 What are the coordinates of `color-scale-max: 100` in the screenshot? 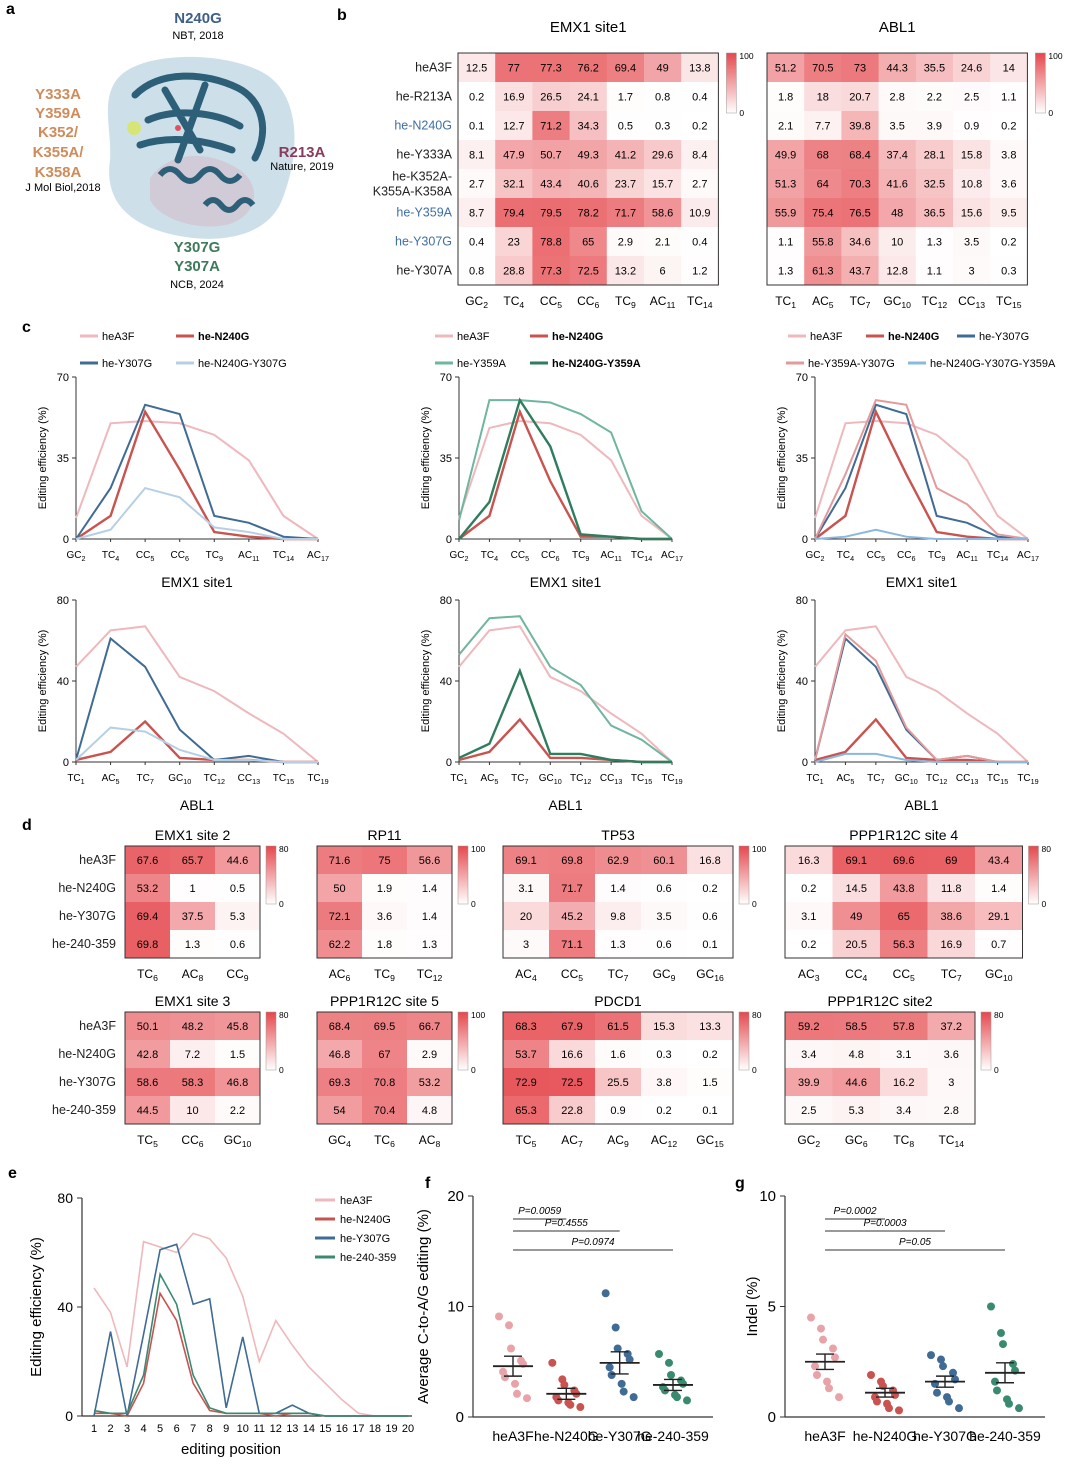 It's located at (478, 1015).